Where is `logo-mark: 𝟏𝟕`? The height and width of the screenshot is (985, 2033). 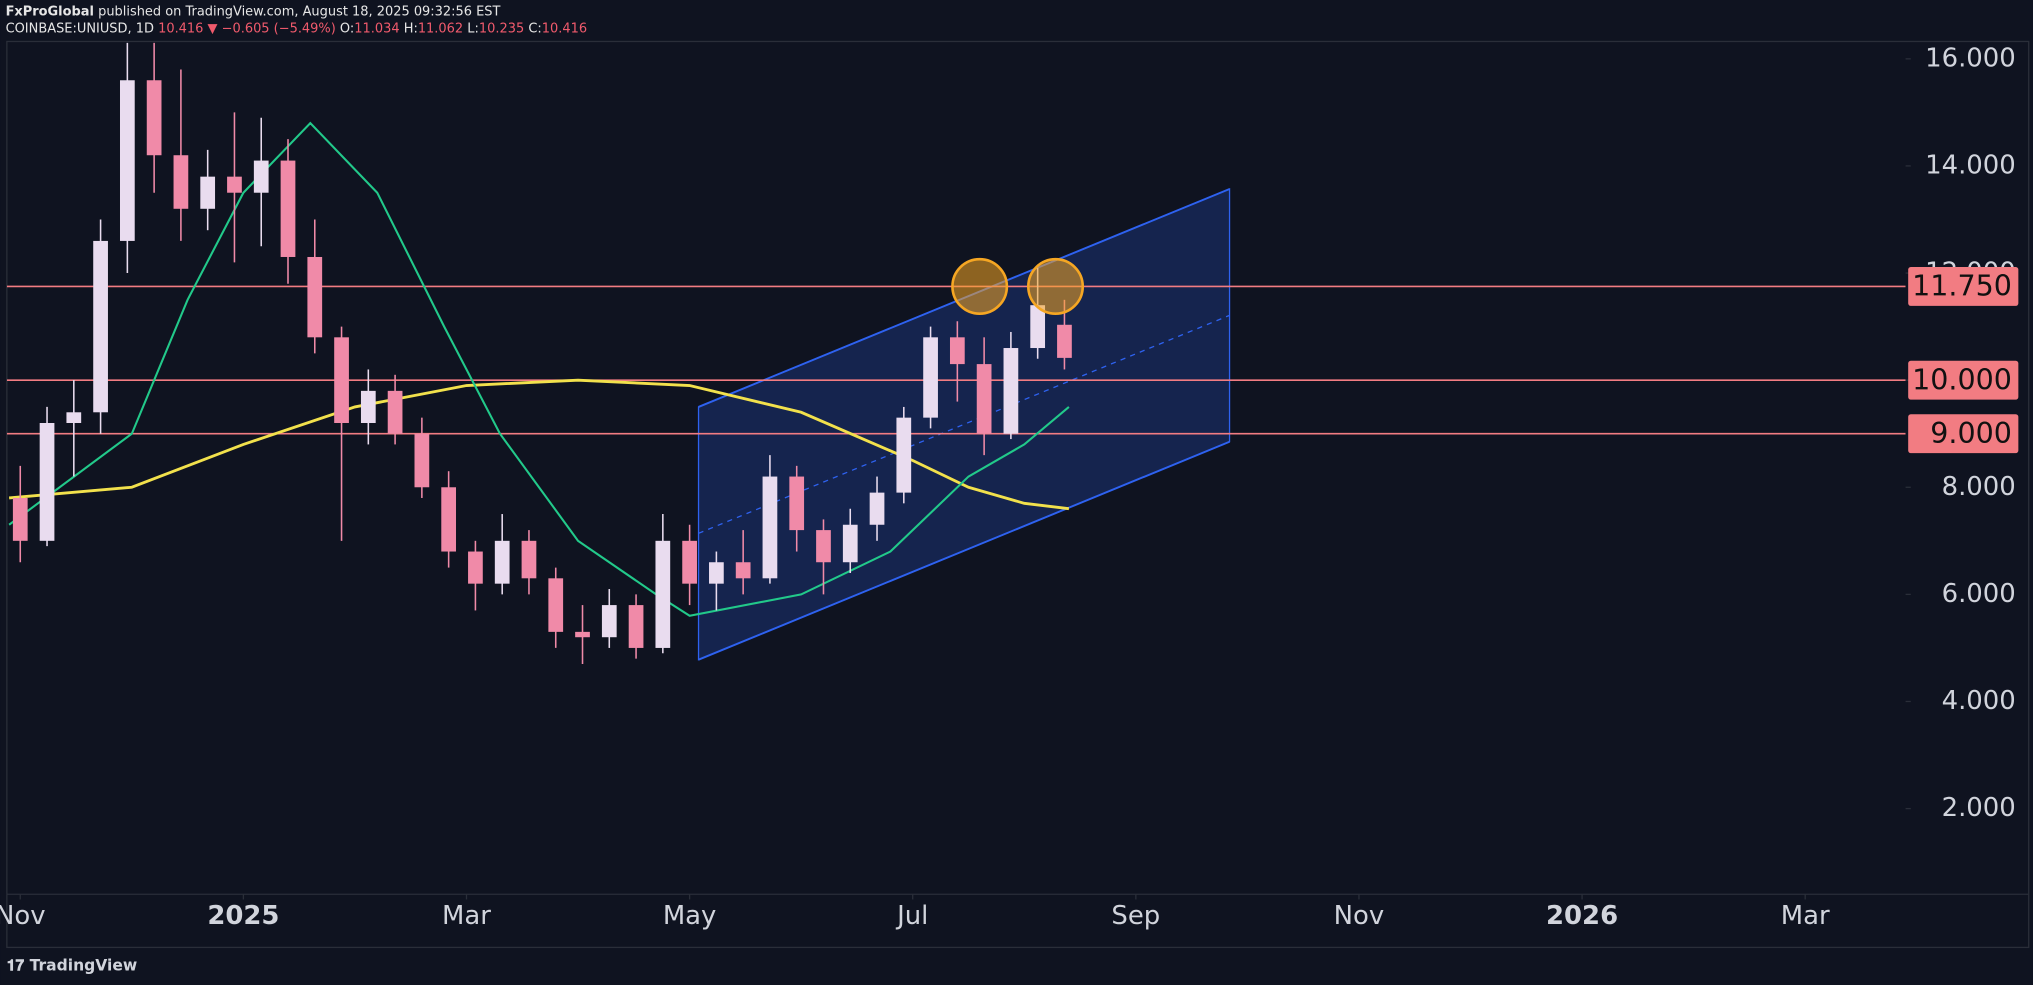 logo-mark: 𝟏𝟕 is located at coordinates (18, 965).